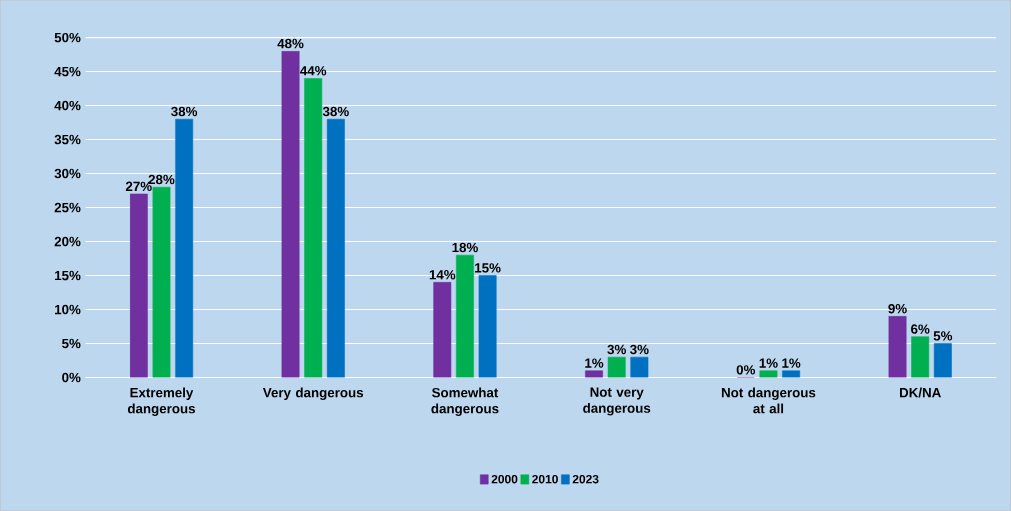 This screenshot has height=511, width=1011. Describe the element at coordinates (746, 370) in the screenshot. I see `data-label: 0%` at that location.